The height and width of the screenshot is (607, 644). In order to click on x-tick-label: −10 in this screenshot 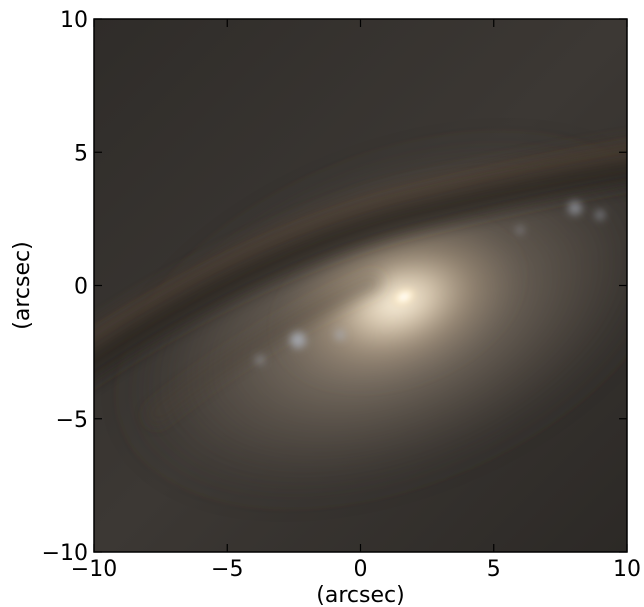, I will do `click(94, 569)`.